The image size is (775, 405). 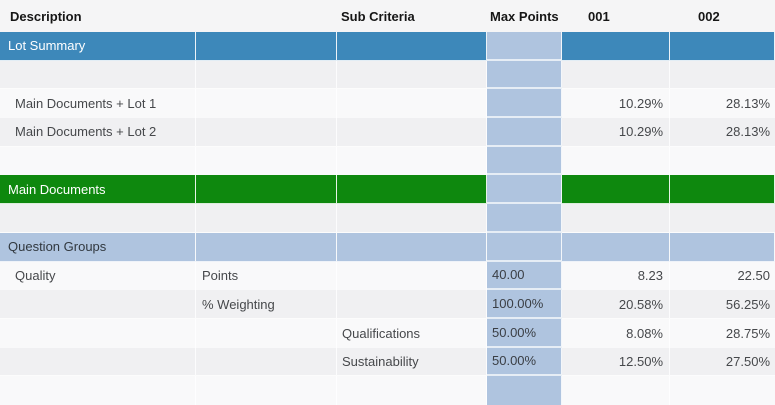 I want to click on cell-002: 28.75%, so click(x=722, y=333).